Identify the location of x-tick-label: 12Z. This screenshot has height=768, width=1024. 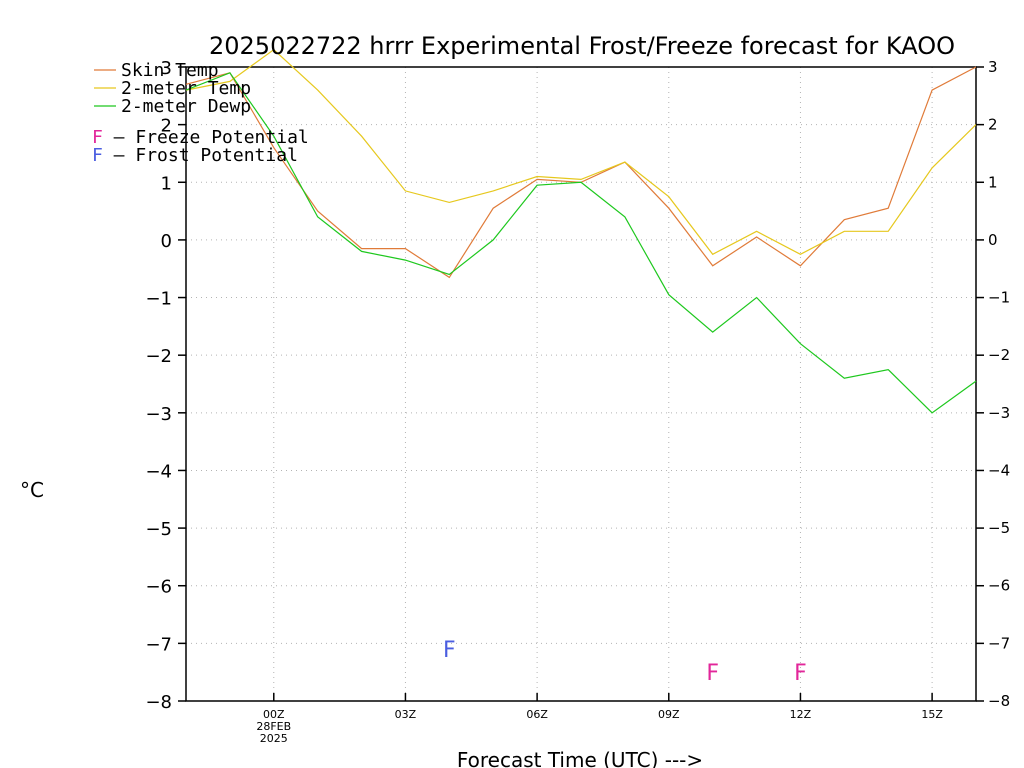
(801, 714).